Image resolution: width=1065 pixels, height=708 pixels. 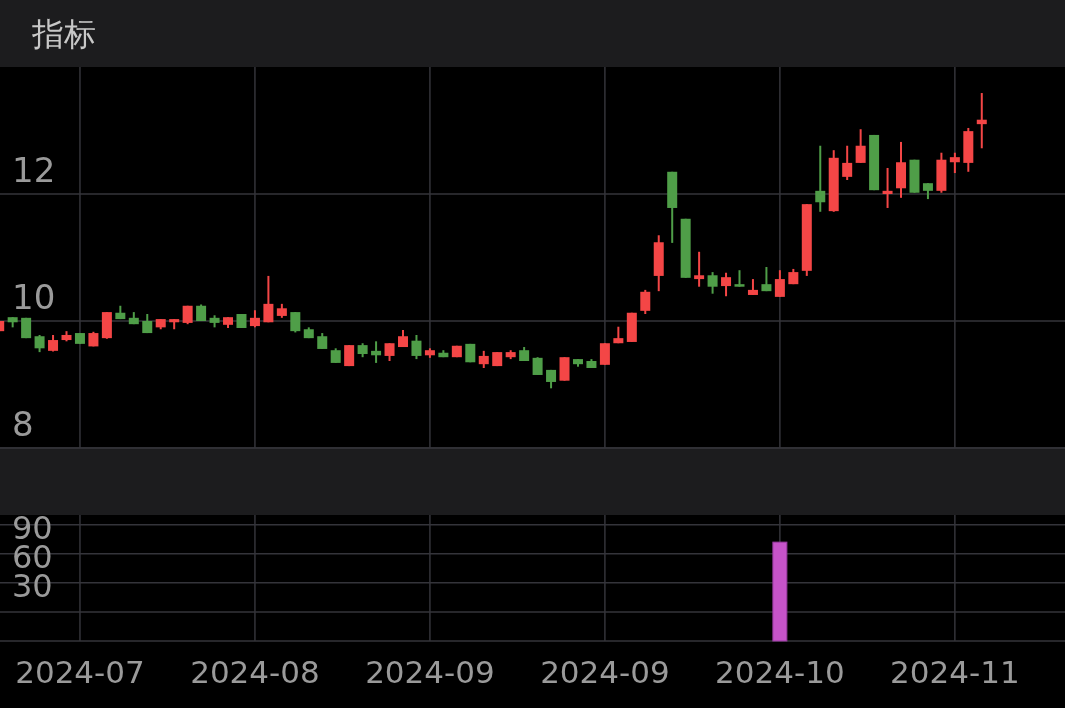 What do you see at coordinates (34, 297) in the screenshot?
I see `y-tick-label: 10` at bounding box center [34, 297].